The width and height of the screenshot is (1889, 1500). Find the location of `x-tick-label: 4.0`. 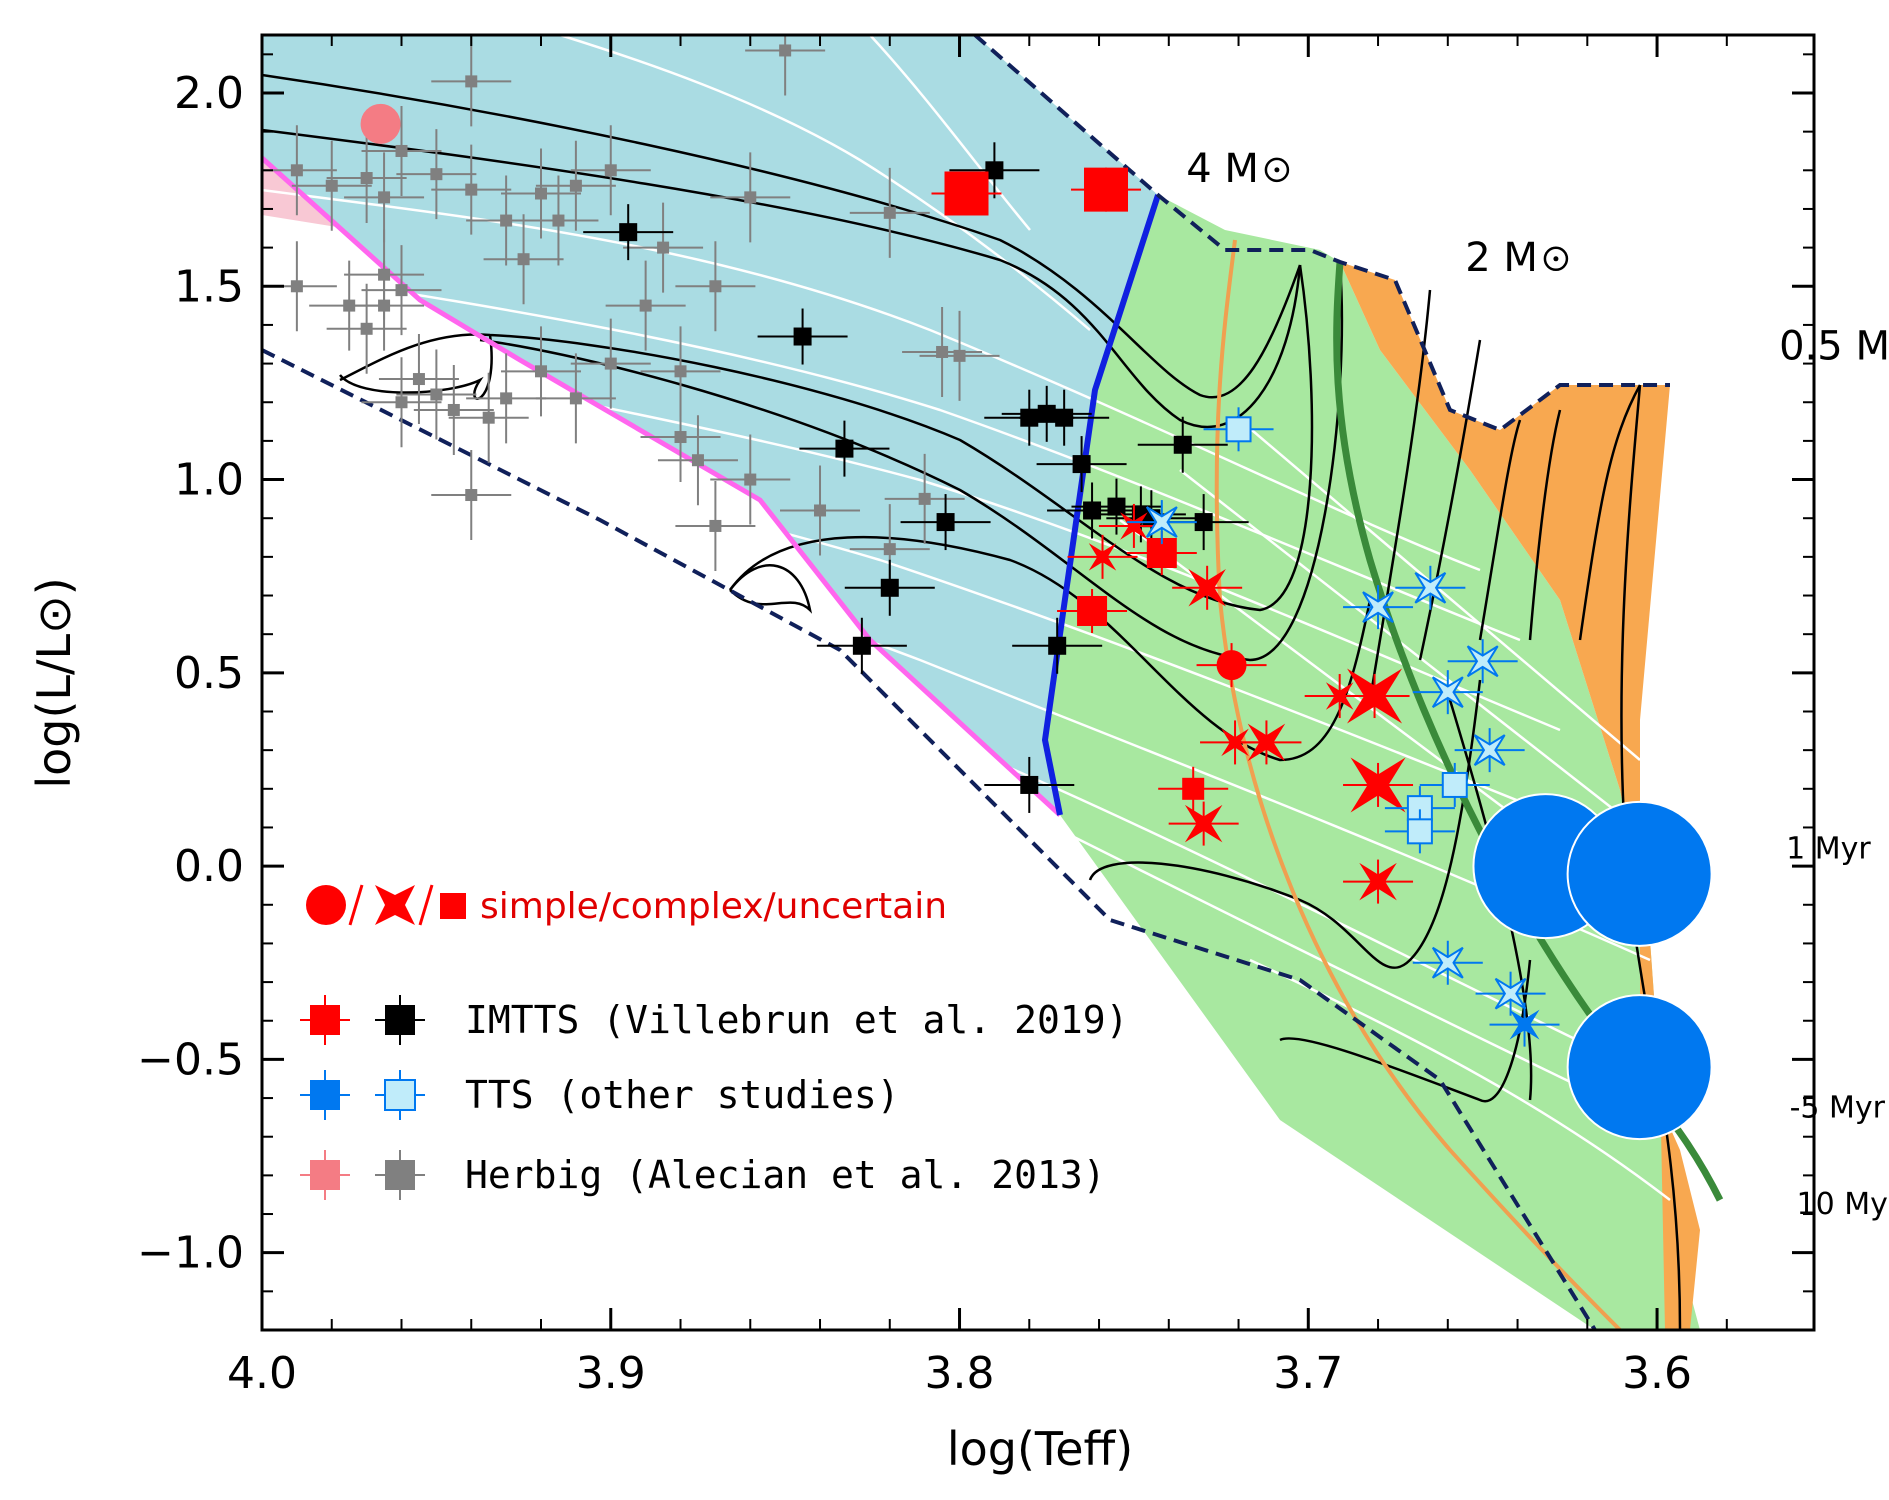

x-tick-label: 4.0 is located at coordinates (262, 1373).